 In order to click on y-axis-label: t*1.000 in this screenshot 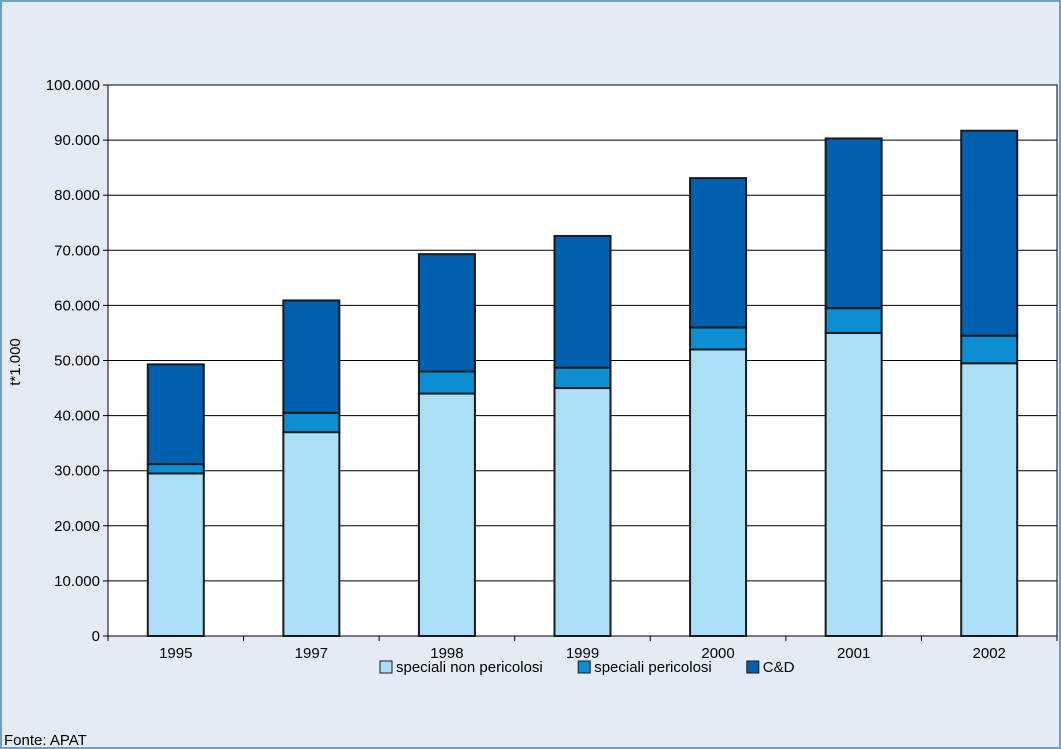, I will do `click(15, 362)`.